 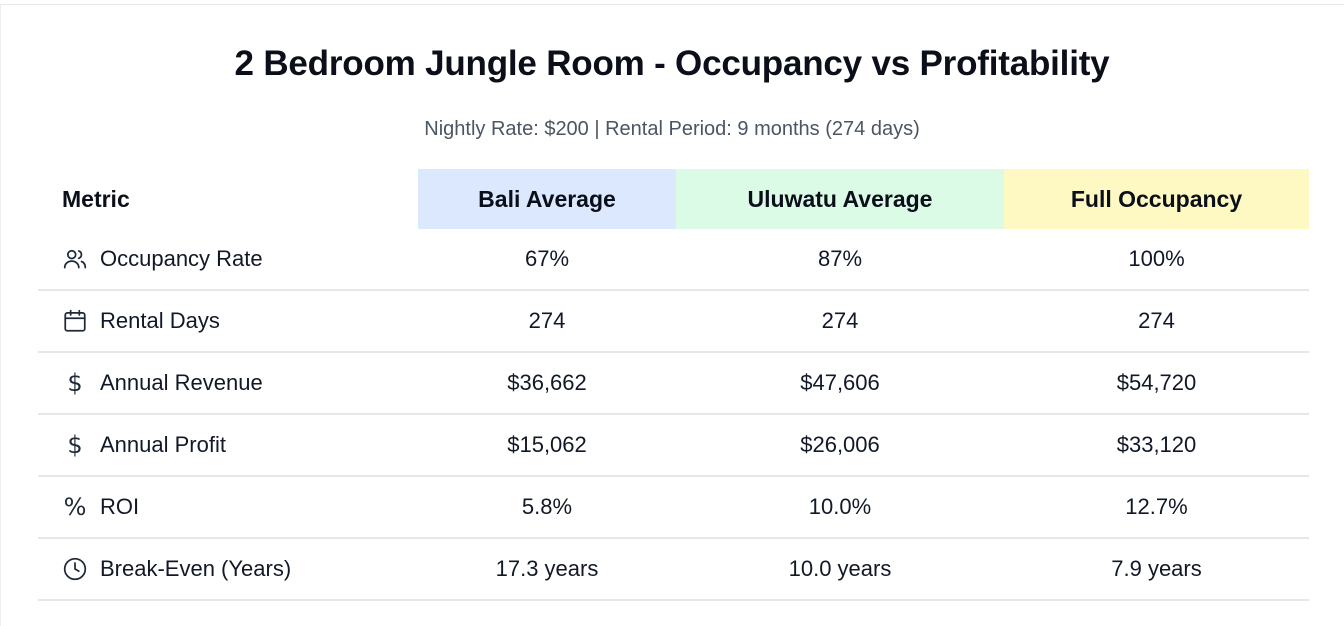 I want to click on table-row: $ Annual Profit $15,062 $26,006 $33,120, so click(x=673, y=446).